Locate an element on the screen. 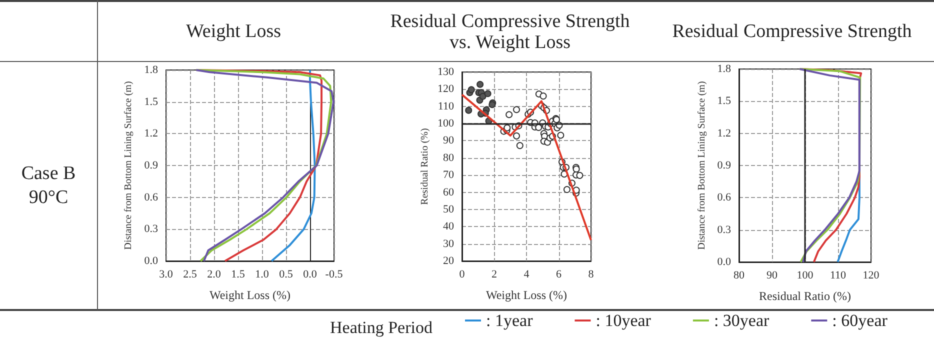 The height and width of the screenshot is (338, 934). y-tick-label: 120 is located at coordinates (446, 89).